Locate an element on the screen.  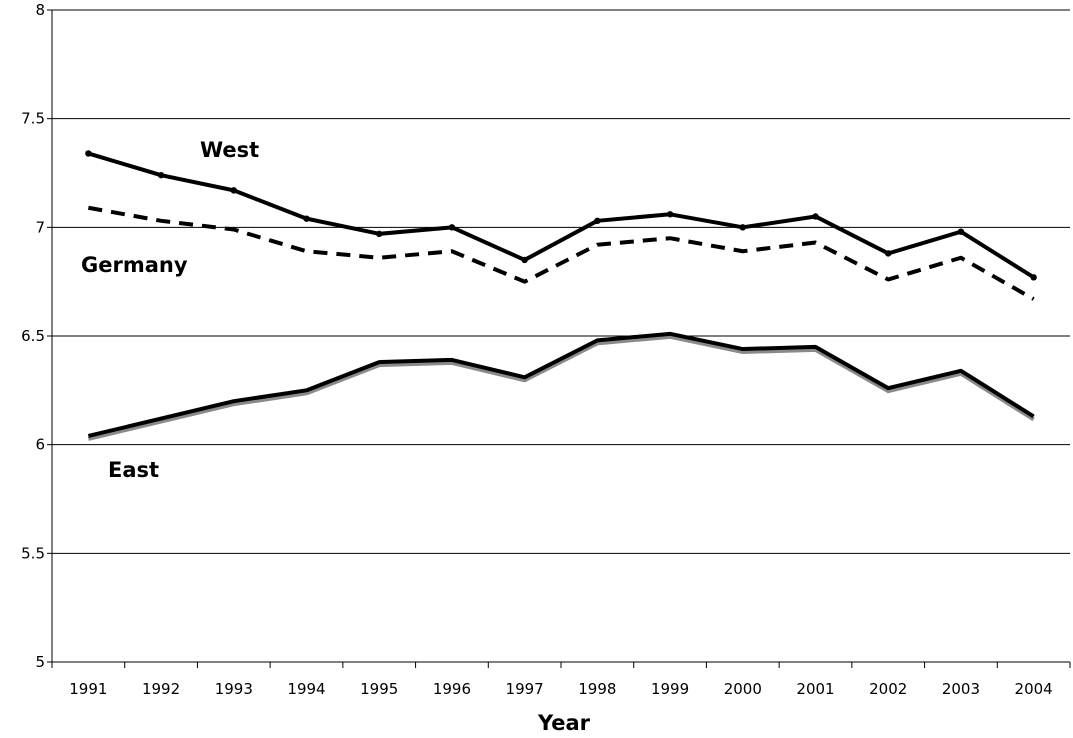
x-tick-label: 2004 is located at coordinates (1034, 689).